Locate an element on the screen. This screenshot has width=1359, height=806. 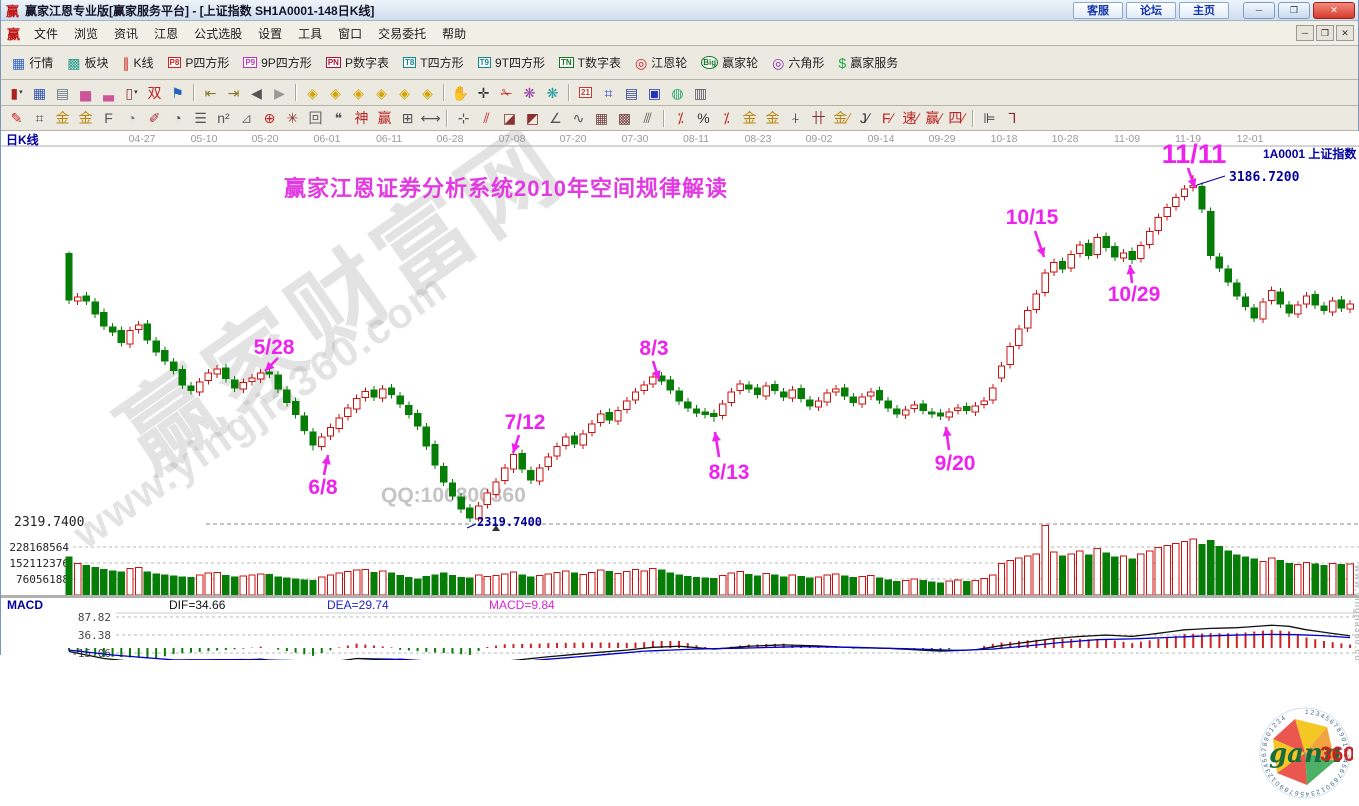
last-page-icon: ⇥ is located at coordinates (233, 92).